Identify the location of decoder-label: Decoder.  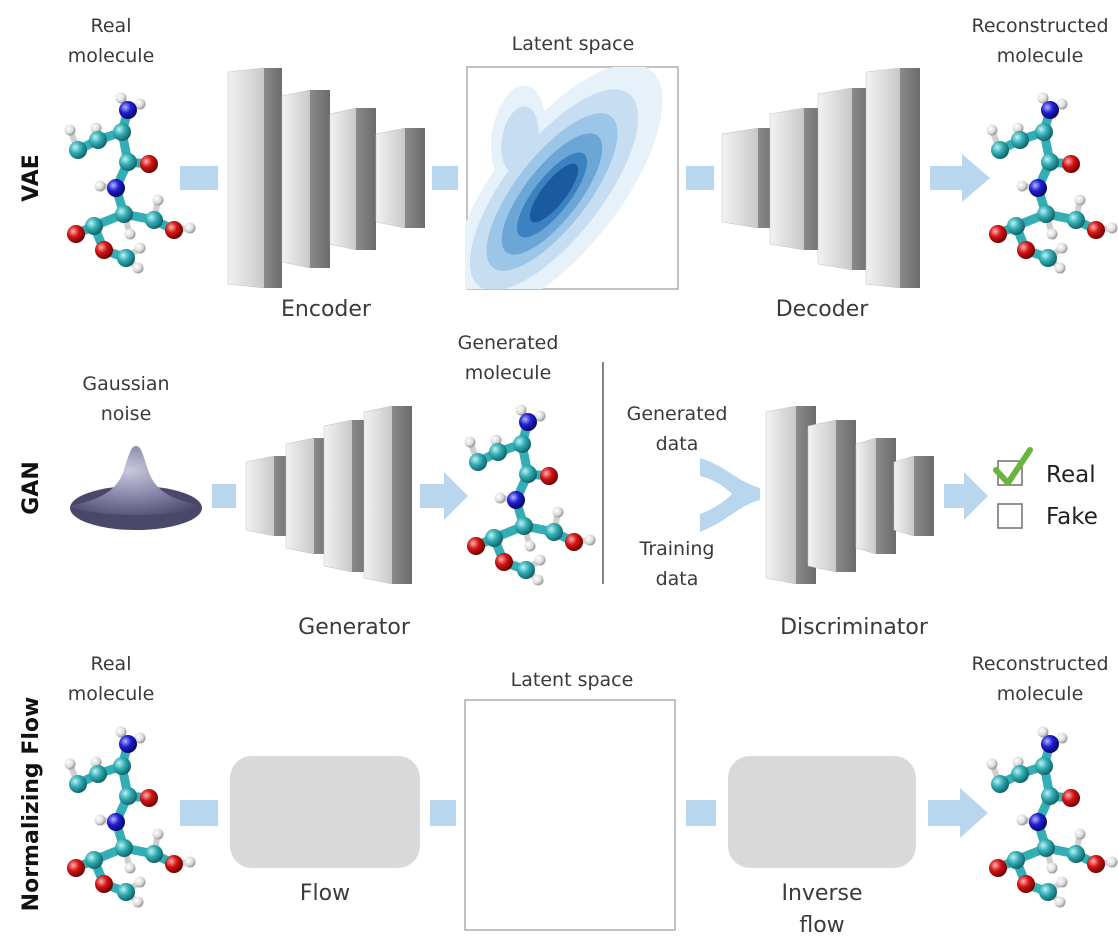
(823, 309).